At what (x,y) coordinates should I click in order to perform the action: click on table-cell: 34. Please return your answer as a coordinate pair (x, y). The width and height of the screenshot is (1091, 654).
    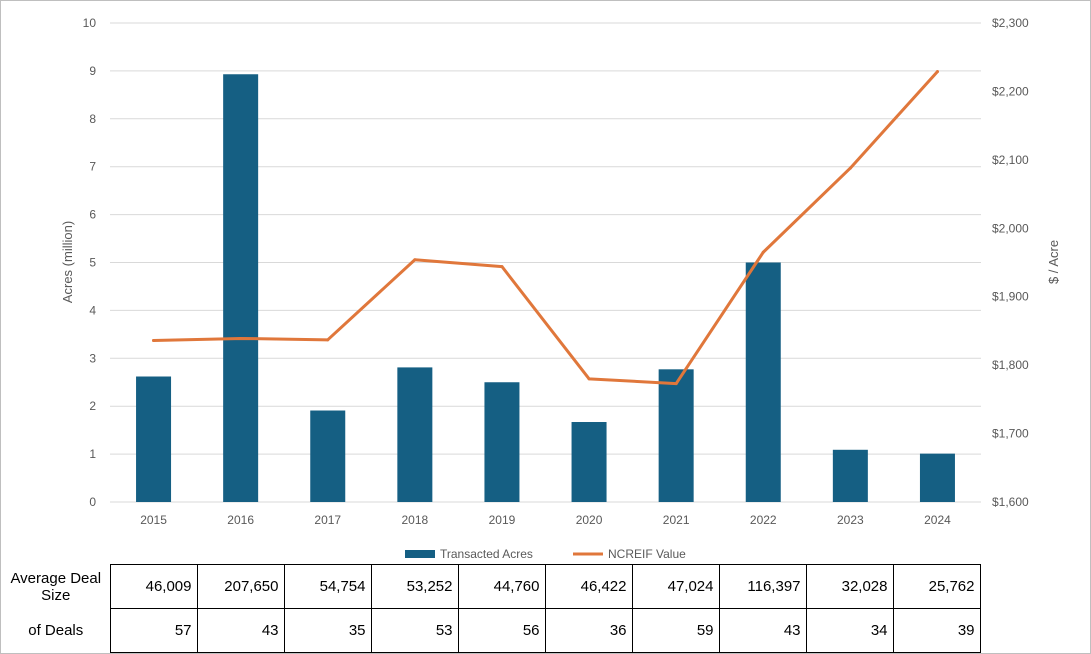
    Looking at the image, I should click on (849, 630).